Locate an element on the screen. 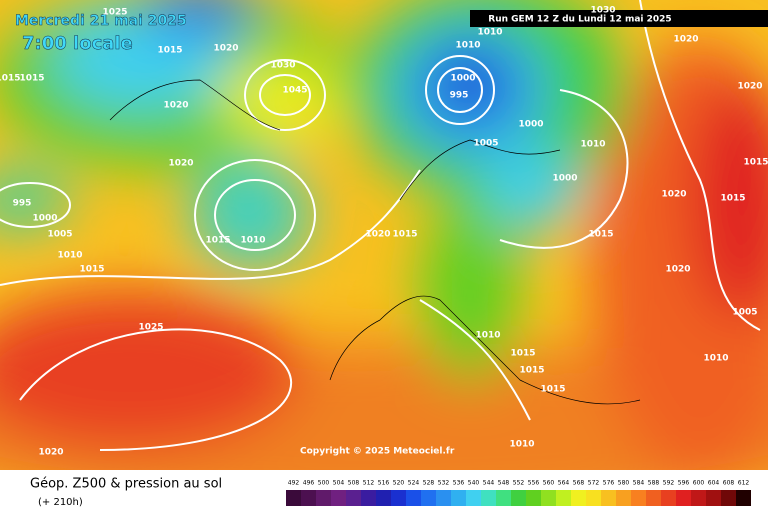 The height and width of the screenshot is (516, 768). date-text: Mercredi 21 mai 2025 is located at coordinates (101, 21).